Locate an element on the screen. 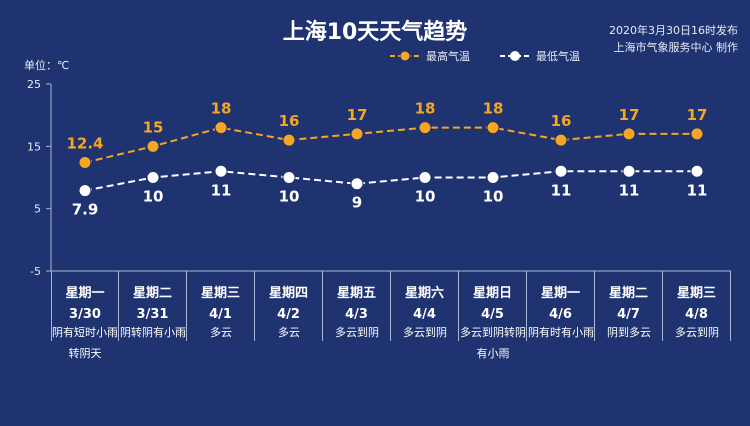  day-column: 星期四 4/2 is located at coordinates (289, 306).